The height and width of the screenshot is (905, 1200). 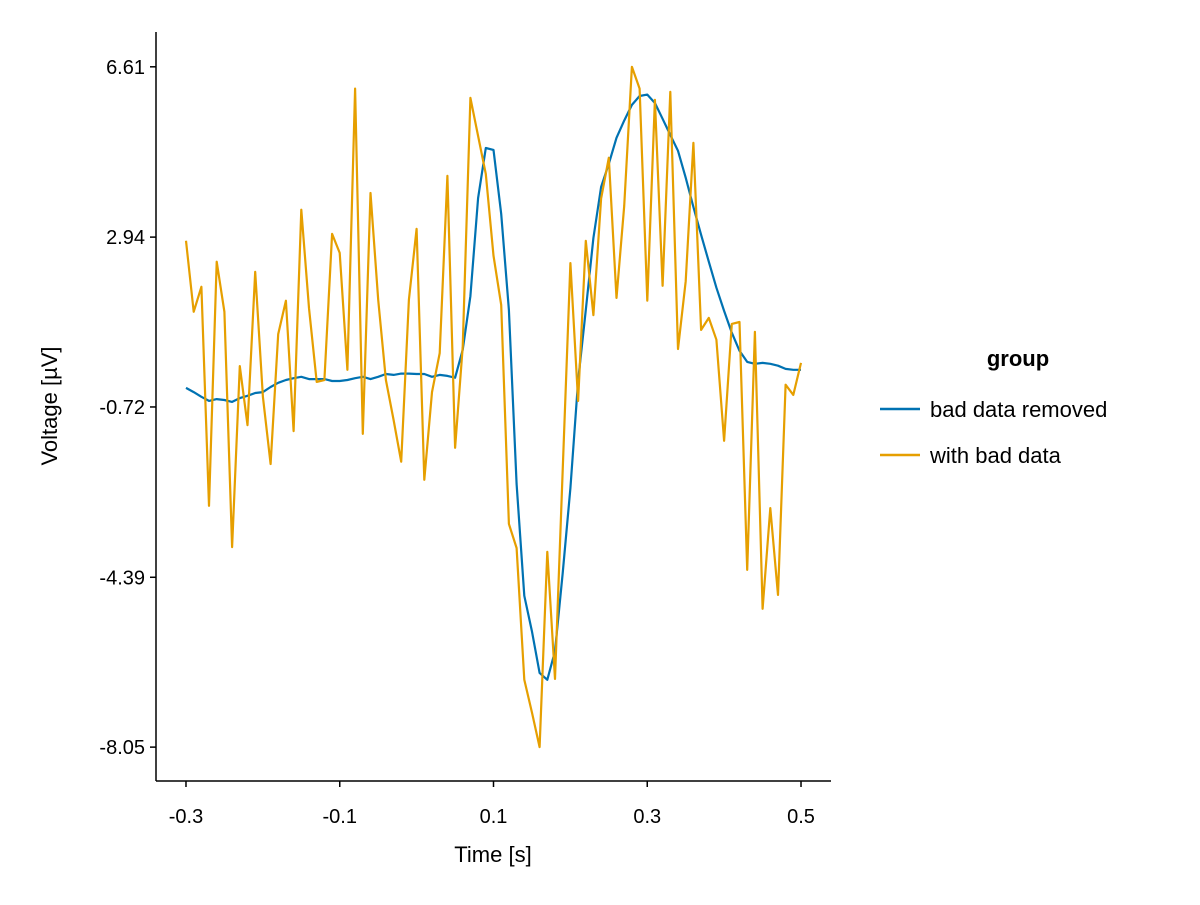 What do you see at coordinates (122, 408) in the screenshot?
I see `y-tick-label: -0.72` at bounding box center [122, 408].